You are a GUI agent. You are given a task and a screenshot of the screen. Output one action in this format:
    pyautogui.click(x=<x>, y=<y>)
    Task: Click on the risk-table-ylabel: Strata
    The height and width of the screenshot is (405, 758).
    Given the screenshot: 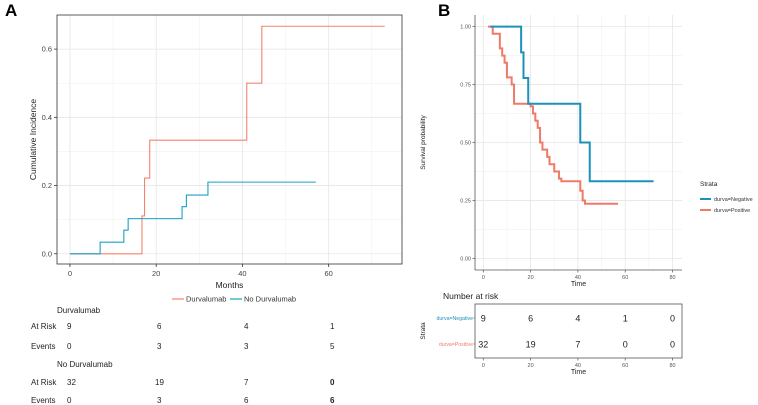 What is the action you would take?
    pyautogui.click(x=423, y=331)
    